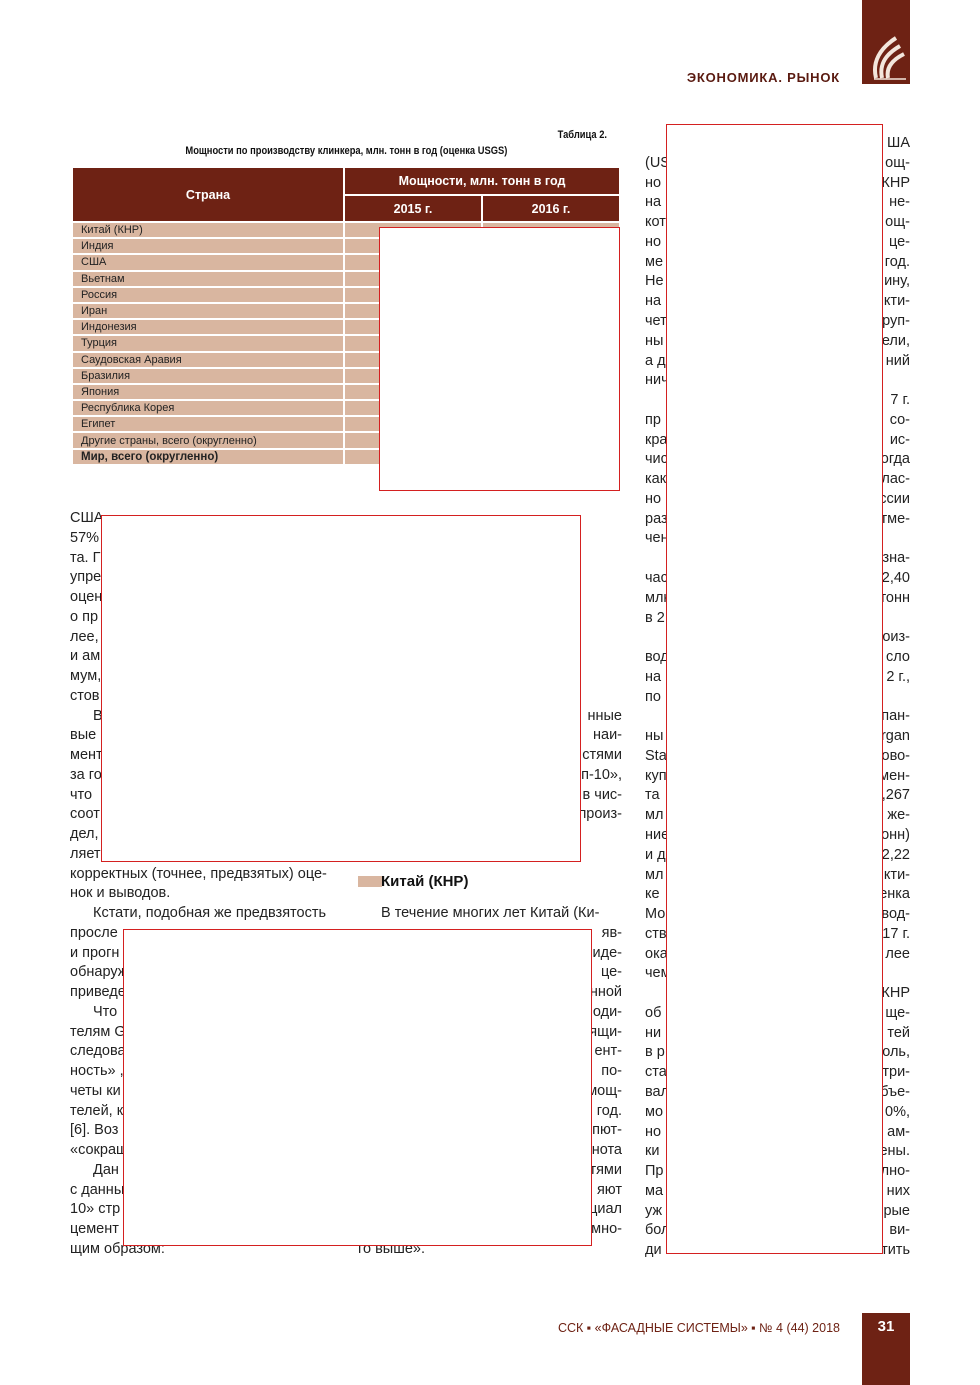 The image size is (980, 1385). What do you see at coordinates (895, 854) in the screenshot?
I see `text-line: 2,22` at bounding box center [895, 854].